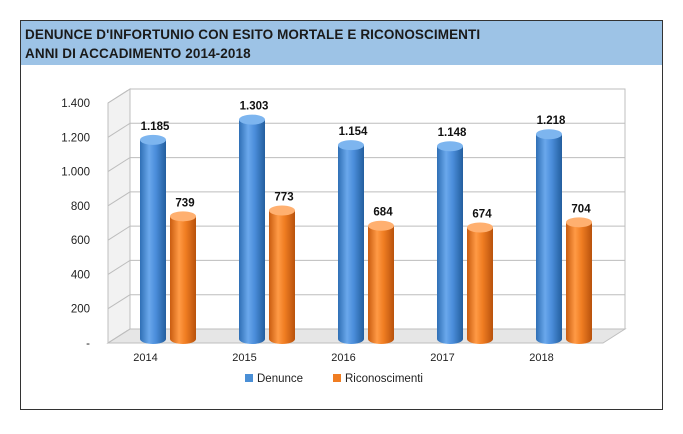  I want to click on bar-riconoscimenti-2018: 704, so click(579, 273).